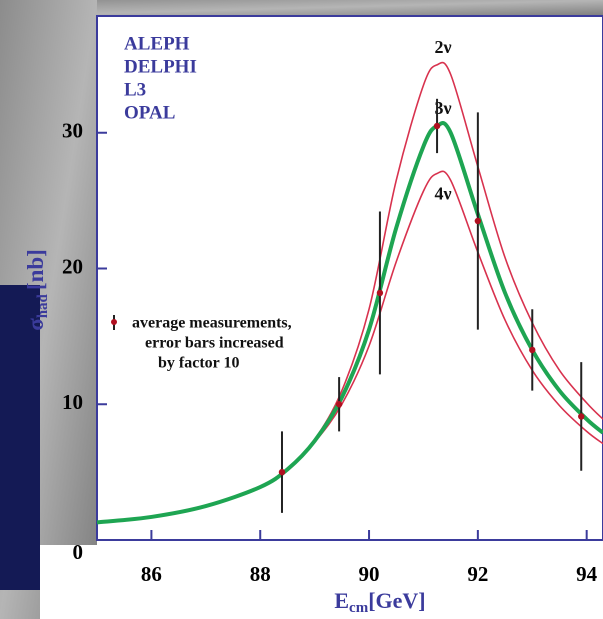  What do you see at coordinates (114, 322) in the screenshot?
I see `annotation-marker-dot` at bounding box center [114, 322].